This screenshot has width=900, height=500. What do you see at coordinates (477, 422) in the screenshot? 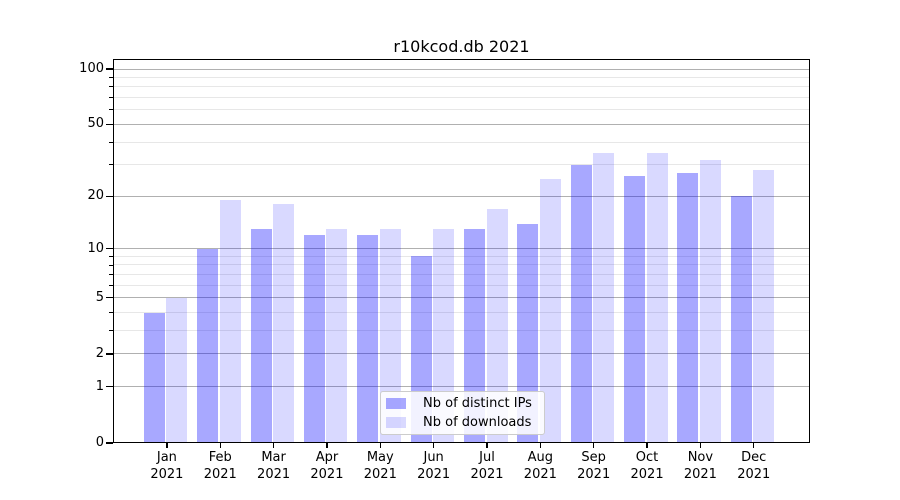
I see `legend-label-downloads: Nb of downloads` at bounding box center [477, 422].